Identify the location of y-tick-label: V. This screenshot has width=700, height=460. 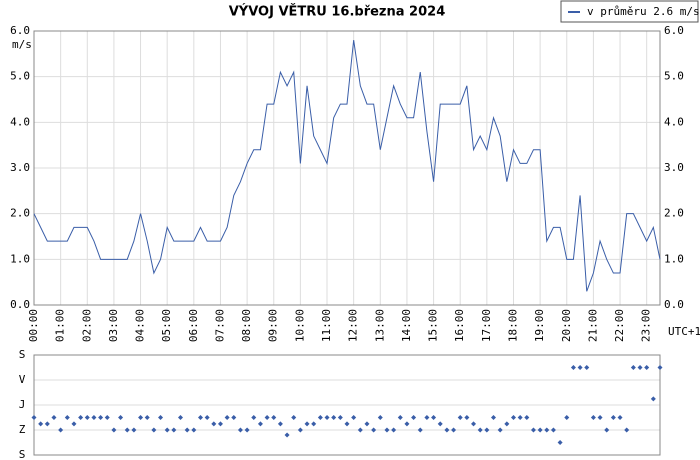
(22, 379).